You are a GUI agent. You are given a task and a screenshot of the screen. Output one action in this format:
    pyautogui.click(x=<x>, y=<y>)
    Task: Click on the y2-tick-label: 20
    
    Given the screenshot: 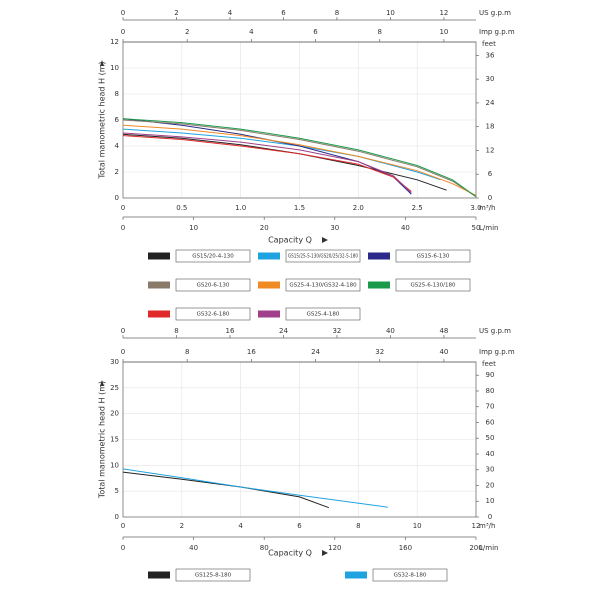 What is the action you would take?
    pyautogui.click(x=490, y=485)
    